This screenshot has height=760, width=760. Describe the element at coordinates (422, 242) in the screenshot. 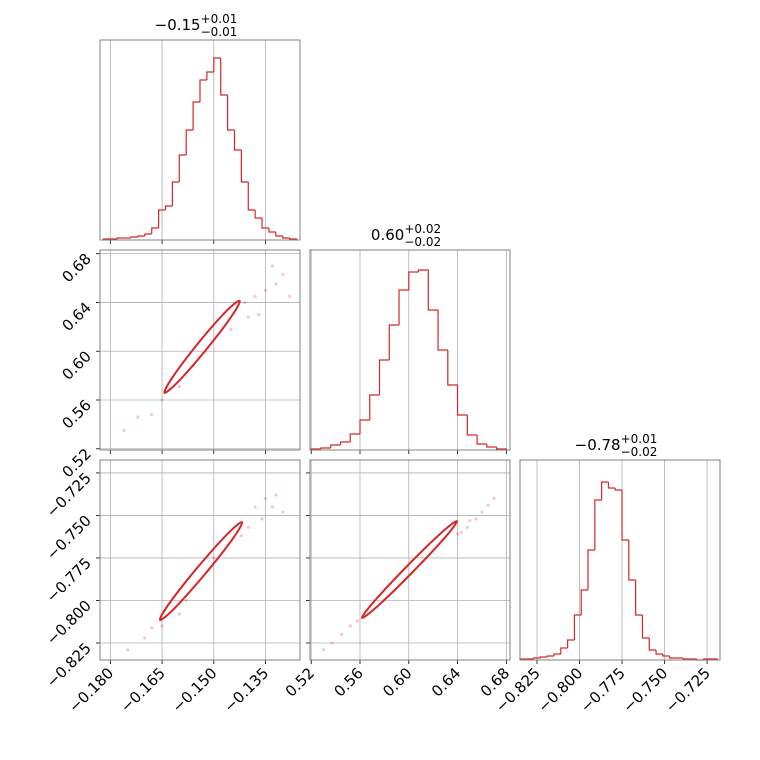

I see `title-lower: −0.02` at that location.